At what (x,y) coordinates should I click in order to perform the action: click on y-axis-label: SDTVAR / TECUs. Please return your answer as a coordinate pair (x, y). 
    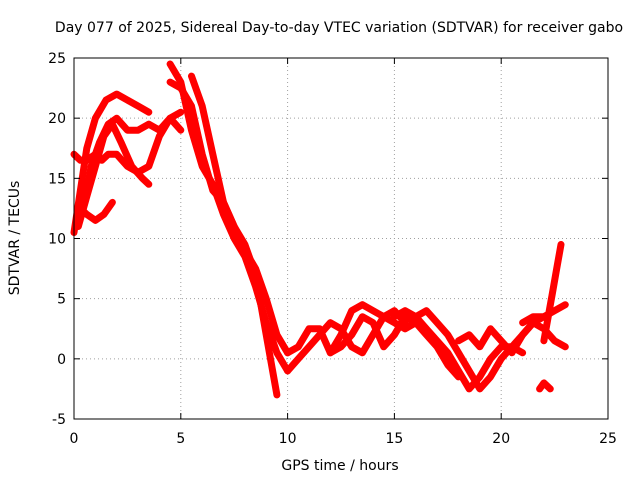
    Looking at the image, I should click on (15, 238).